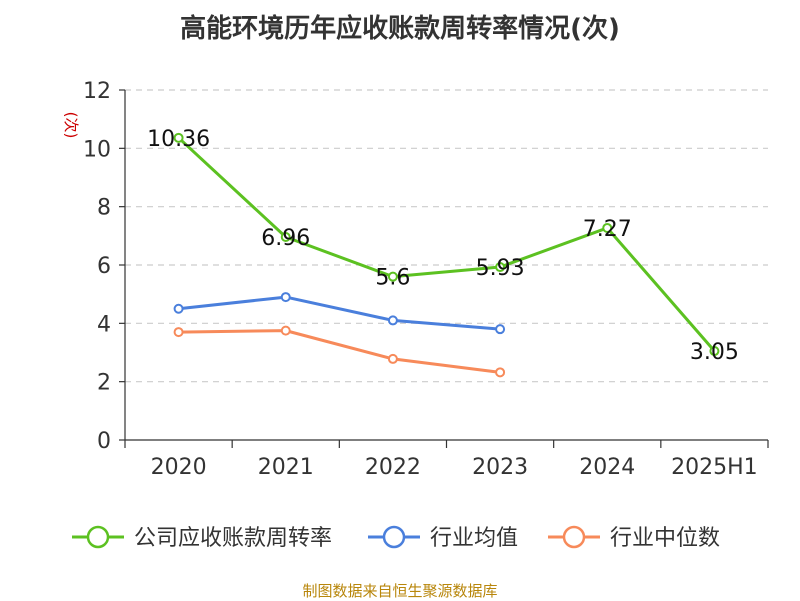 This screenshot has height=601, width=800. What do you see at coordinates (393, 467) in the screenshot?
I see `x-tick-label: 2022` at bounding box center [393, 467].